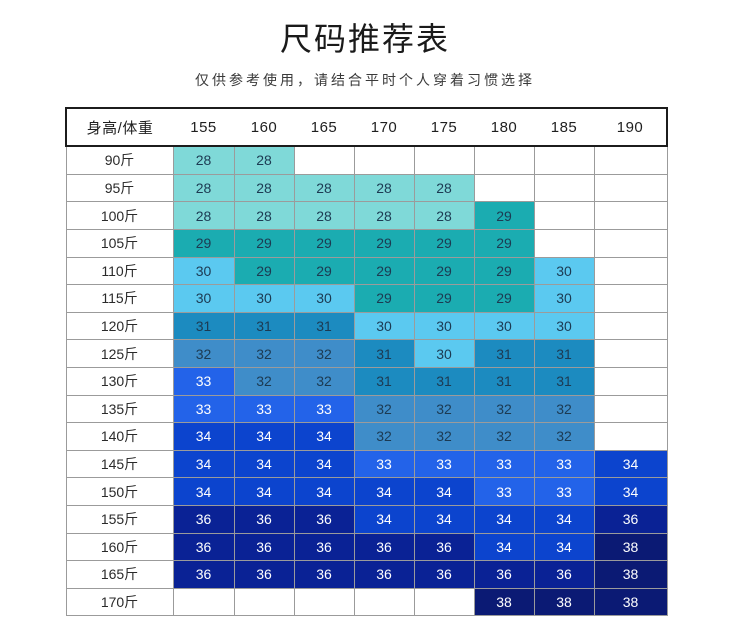 This screenshot has width=730, height=622. I want to click on table-row: 170斤 38 38 38, so click(366, 602).